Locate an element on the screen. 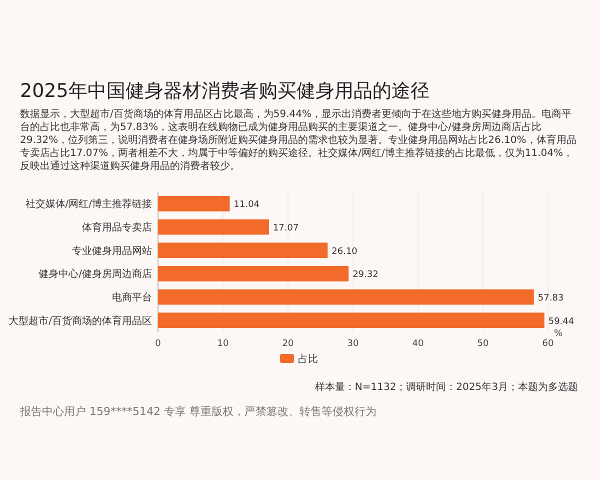  y-tick-label: 大型超市/百货商场的体育用品区 is located at coordinates (80, 320).